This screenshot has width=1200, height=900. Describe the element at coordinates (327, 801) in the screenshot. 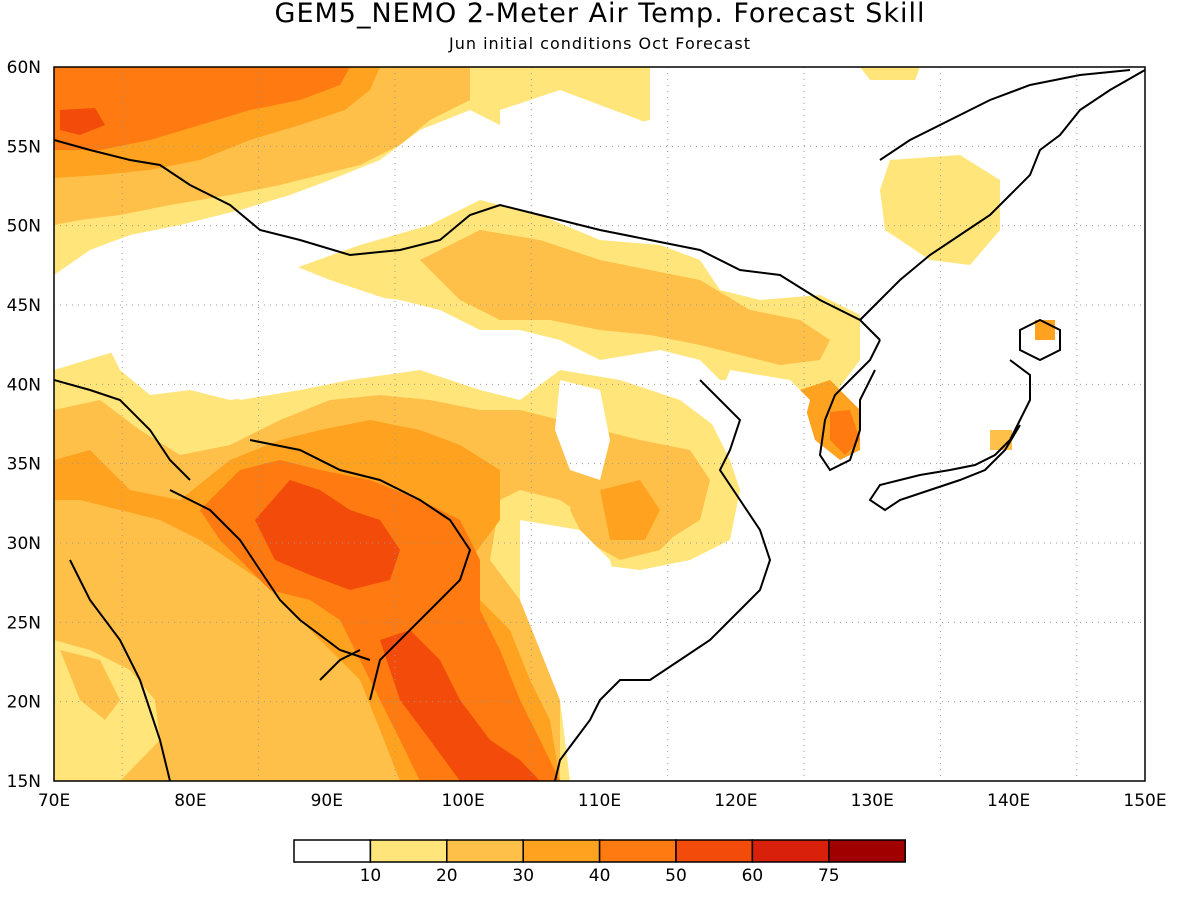

I see `lon-label: 90E` at that location.